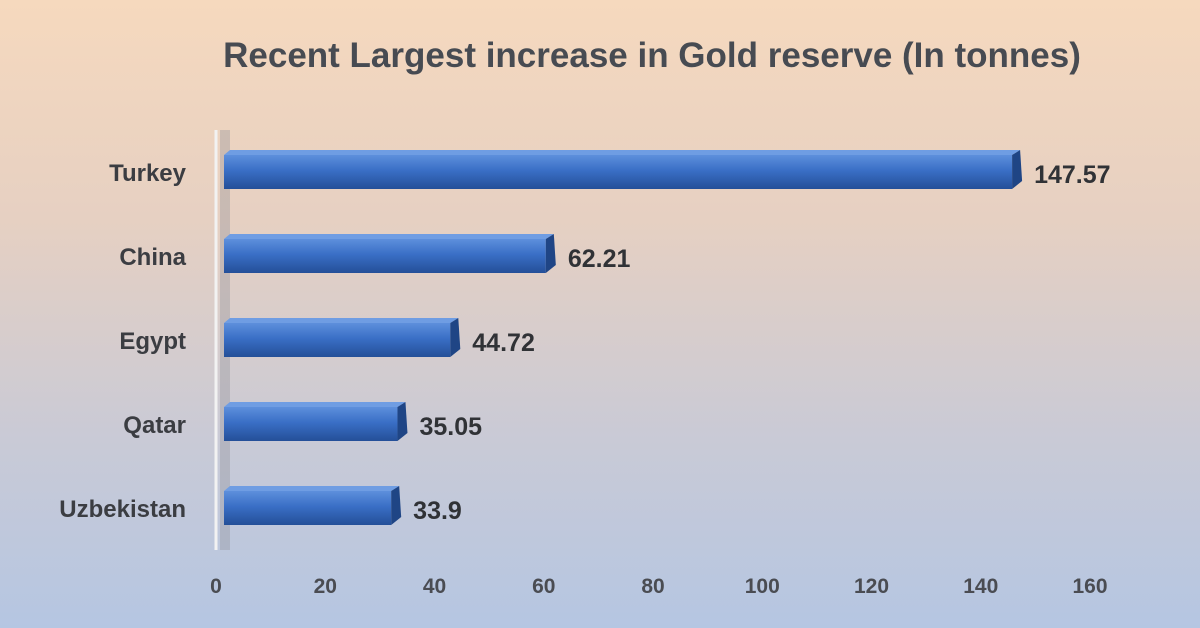 The height and width of the screenshot is (628, 1200). Describe the element at coordinates (437, 511) in the screenshot. I see `data-label: 33.9` at that location.